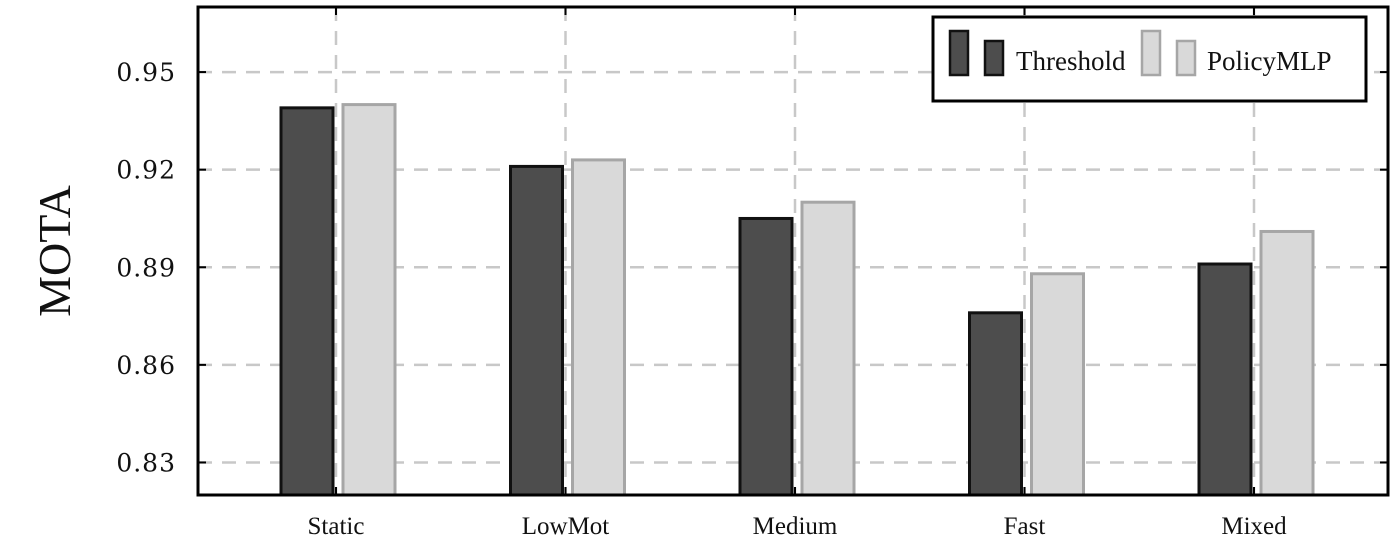 This screenshot has height=543, width=1400. I want to click on x-tick-label: Fast, so click(1025, 526).